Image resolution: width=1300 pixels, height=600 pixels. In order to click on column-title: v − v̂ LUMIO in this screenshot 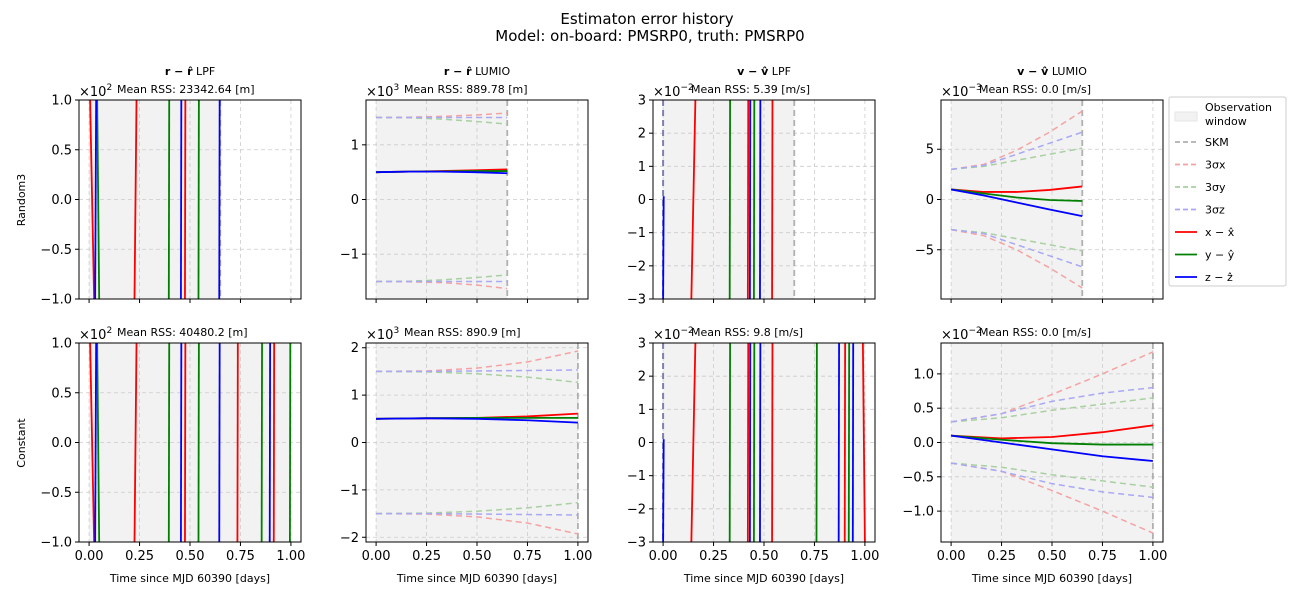, I will do `click(1052, 71)`.